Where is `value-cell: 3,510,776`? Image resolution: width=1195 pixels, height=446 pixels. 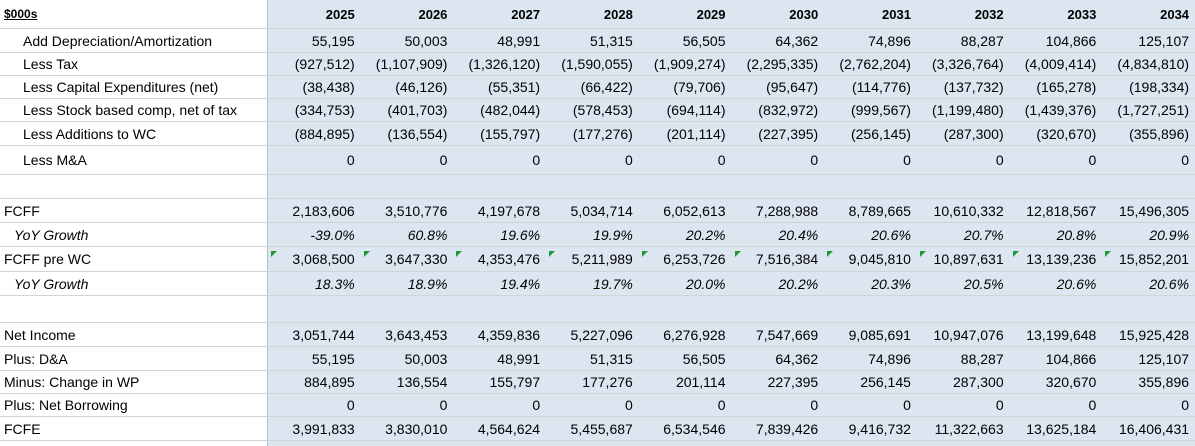
value-cell: 3,510,776 is located at coordinates (416, 210).